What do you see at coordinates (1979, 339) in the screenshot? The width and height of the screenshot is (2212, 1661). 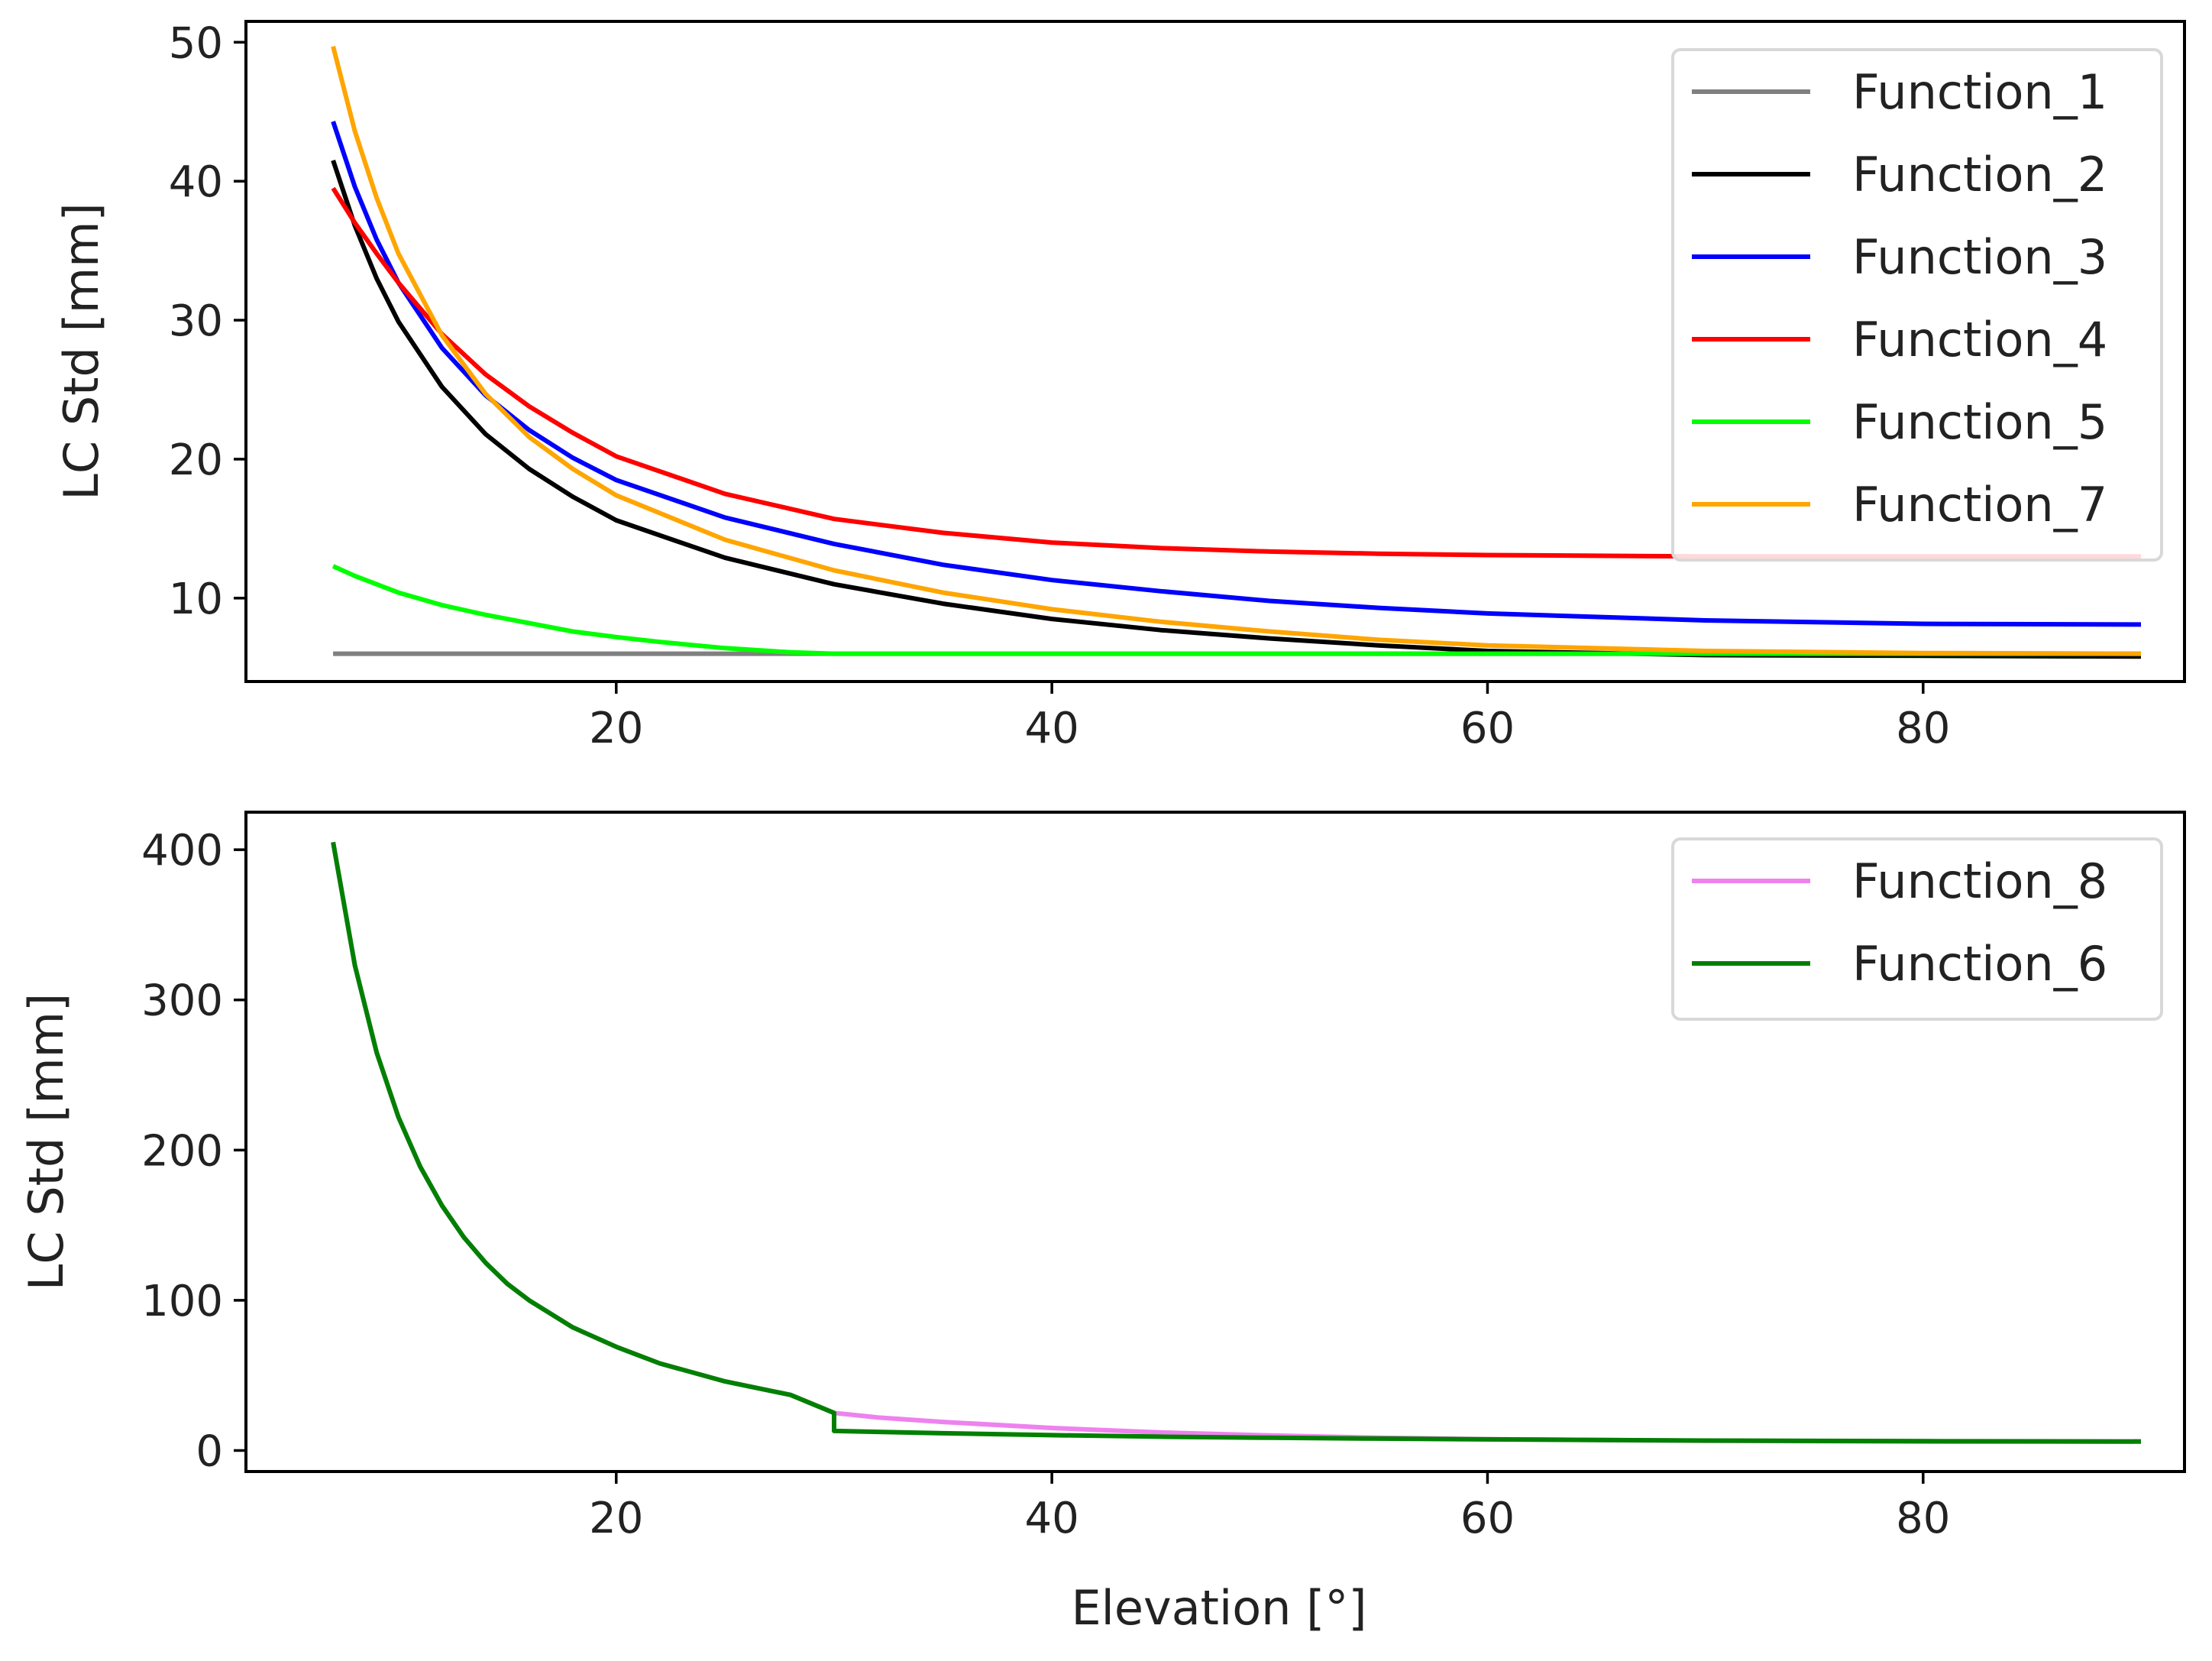 I see `legend-label: Function_4` at bounding box center [1979, 339].